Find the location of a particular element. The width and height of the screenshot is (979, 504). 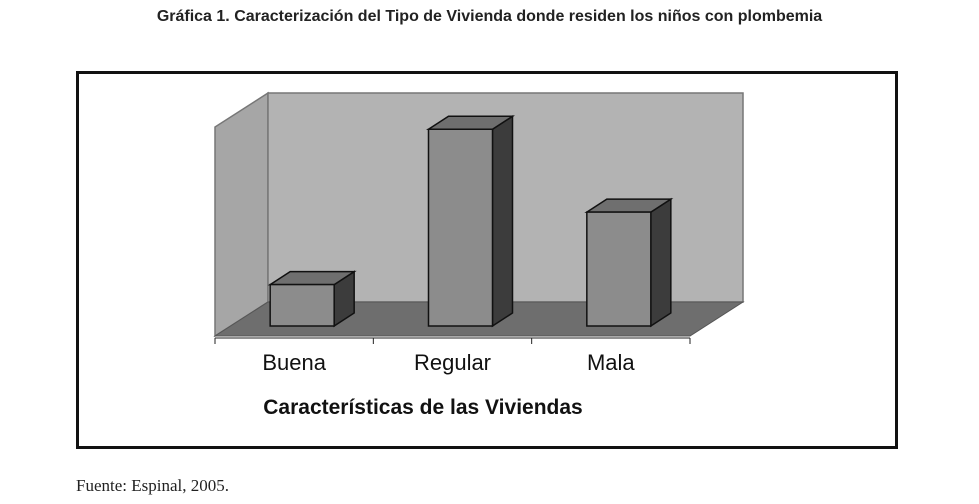

x-tick-labels: Buena Regular Mala is located at coordinates (448, 362).